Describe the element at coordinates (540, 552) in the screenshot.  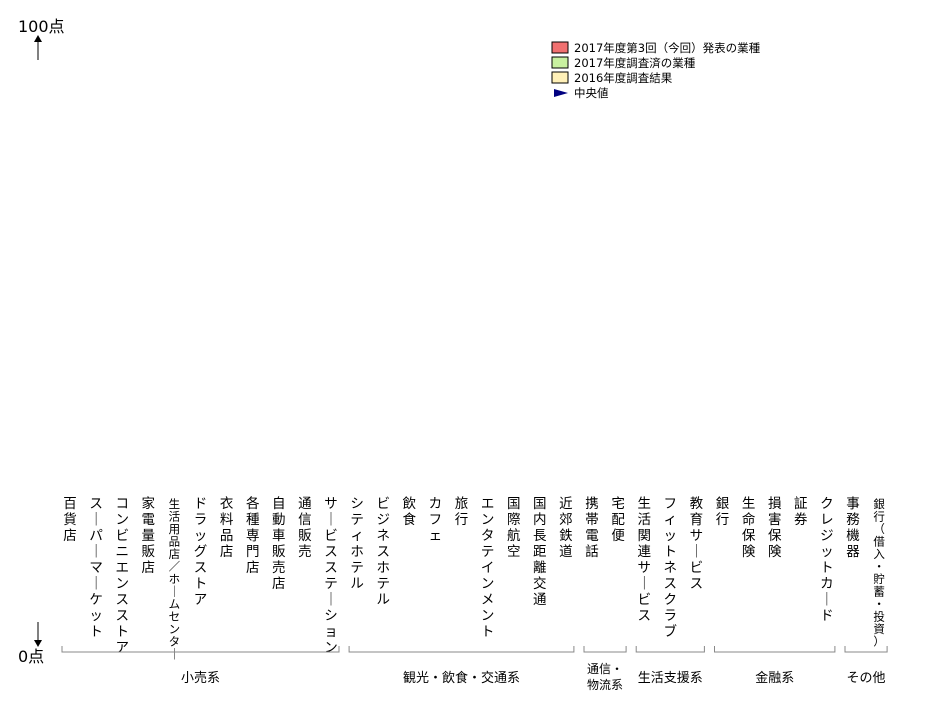
I see `category-label: 国内長距離交通` at that location.